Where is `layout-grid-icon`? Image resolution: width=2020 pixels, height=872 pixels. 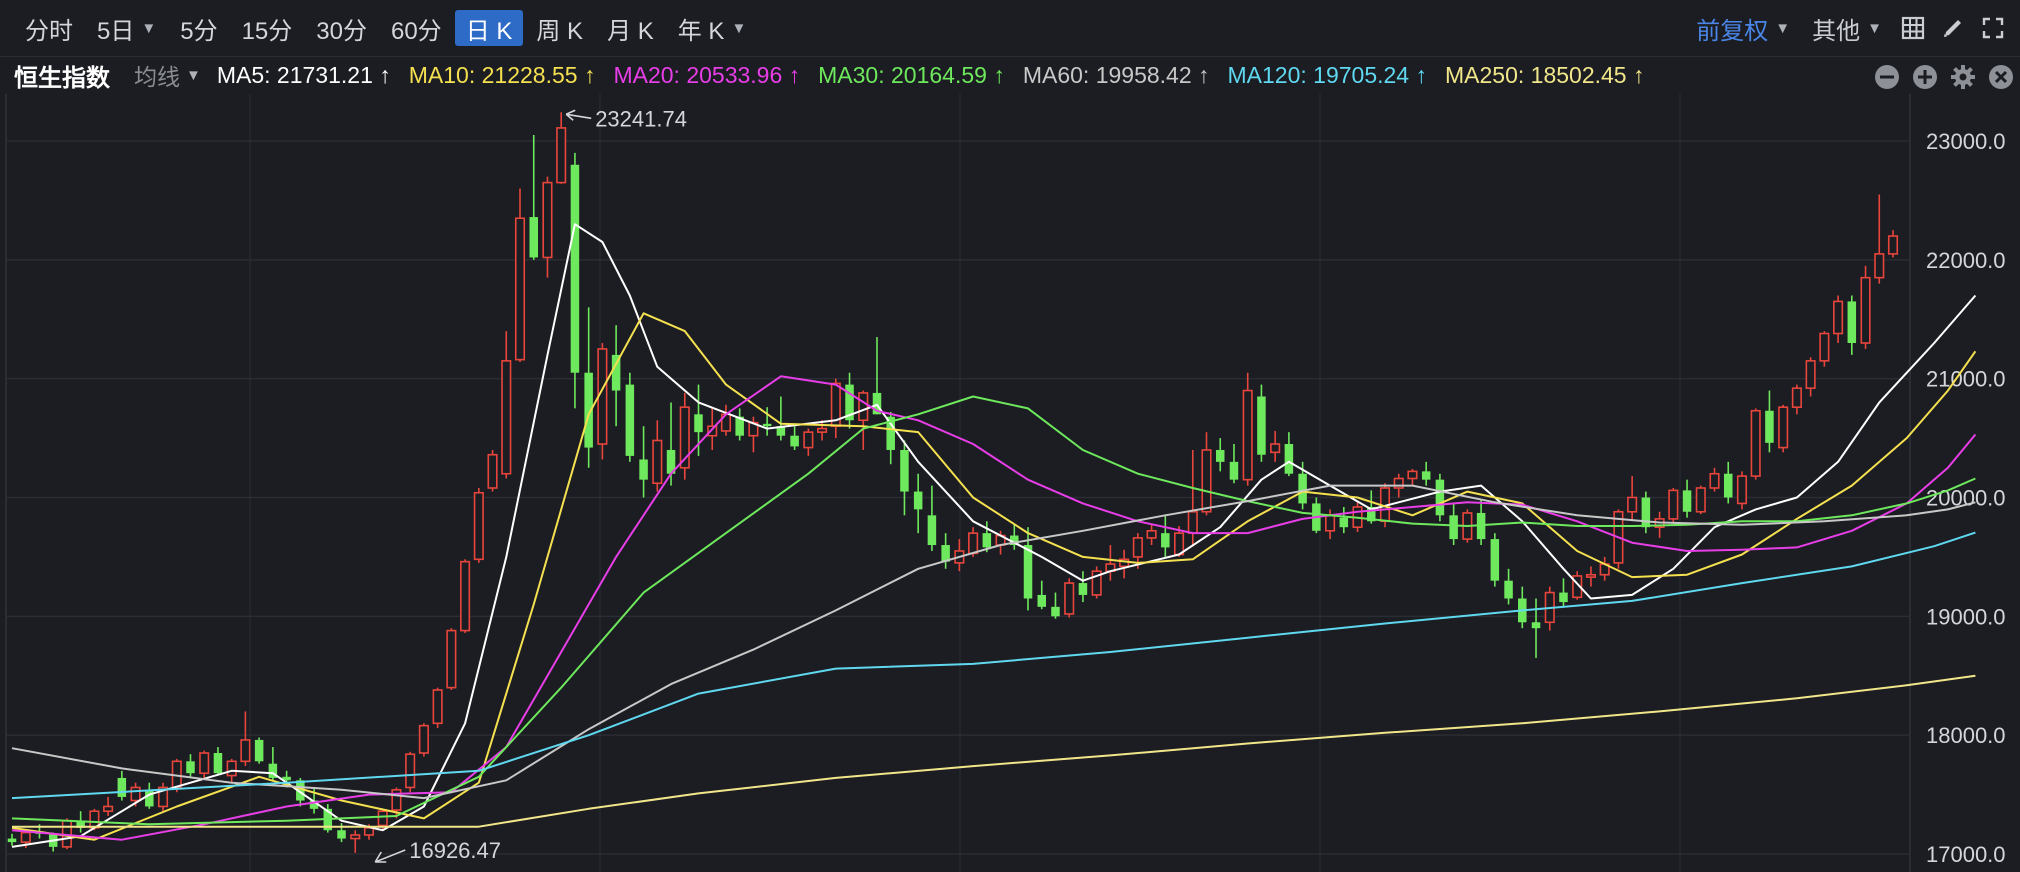 layout-grid-icon is located at coordinates (1913, 28).